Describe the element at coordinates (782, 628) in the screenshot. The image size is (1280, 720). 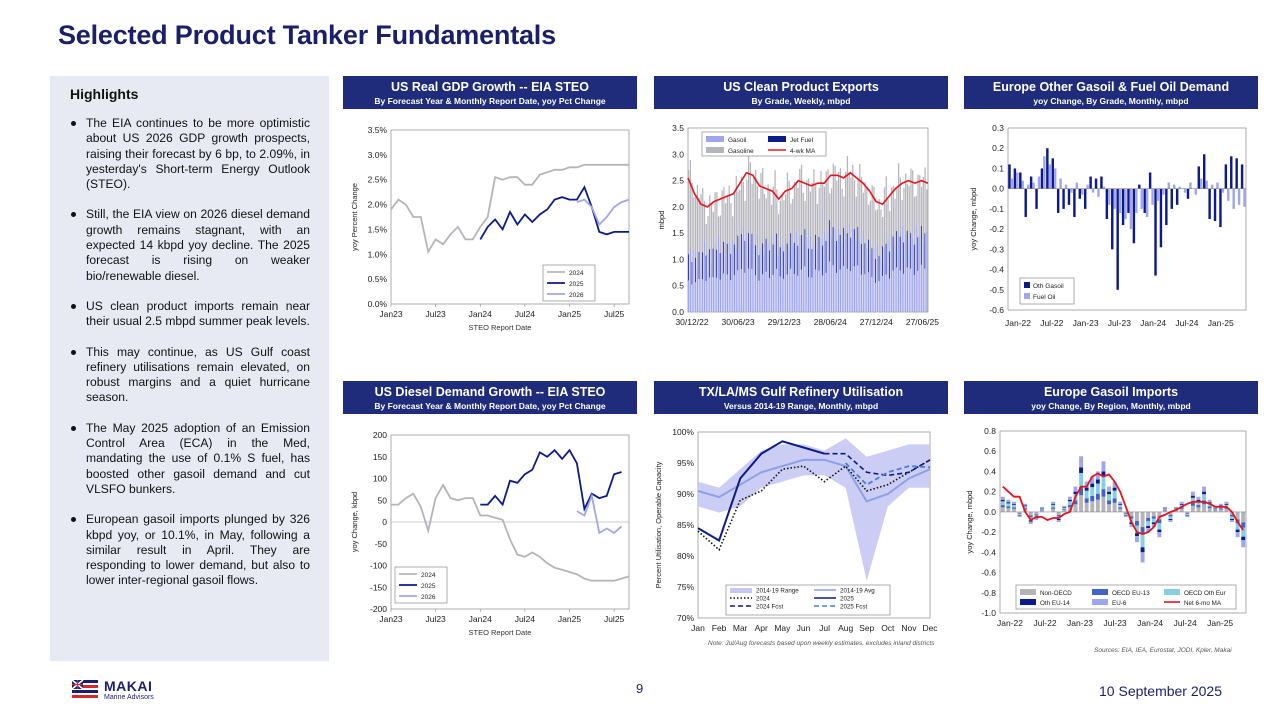
I see `x-tick-label: May` at that location.